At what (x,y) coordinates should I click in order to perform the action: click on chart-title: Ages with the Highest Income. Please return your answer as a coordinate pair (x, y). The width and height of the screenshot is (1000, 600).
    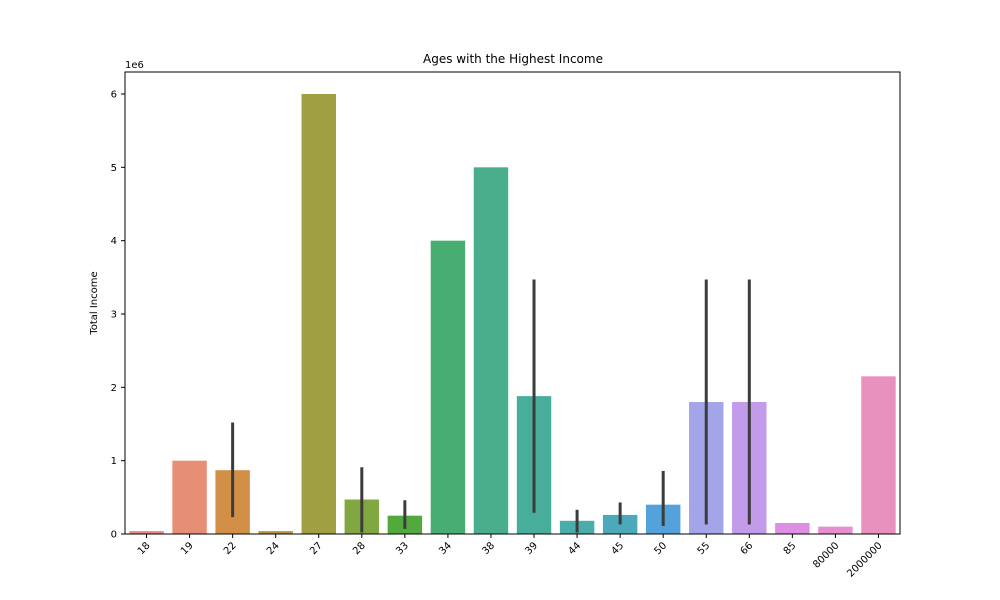
    Looking at the image, I should click on (513, 59).